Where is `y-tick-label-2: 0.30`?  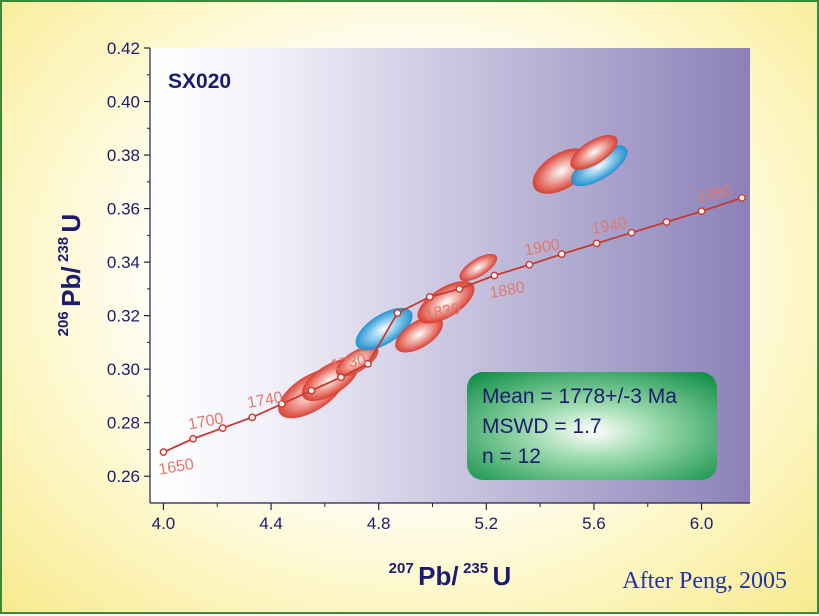 y-tick-label-2: 0.30 is located at coordinates (123, 369).